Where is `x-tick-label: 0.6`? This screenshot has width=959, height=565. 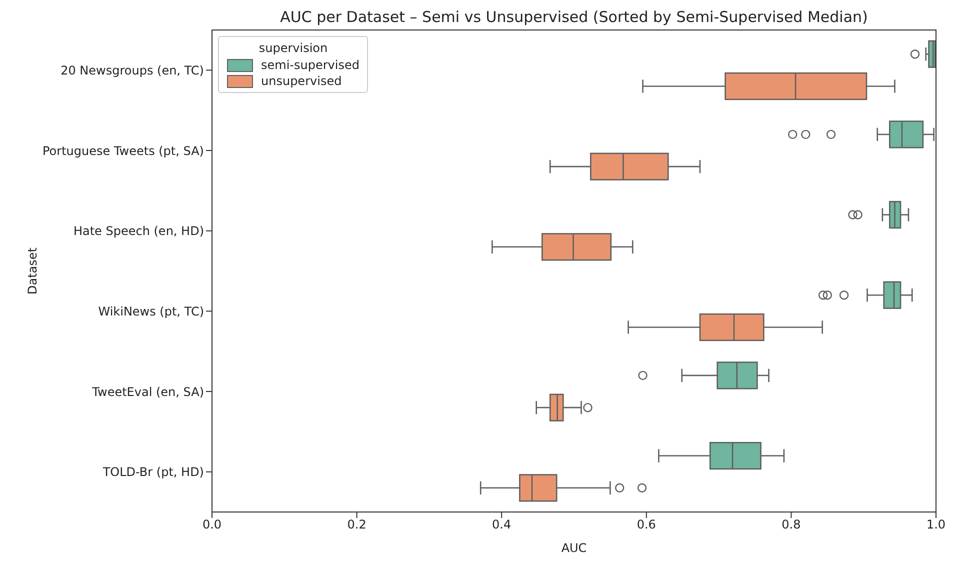 x-tick-label: 0.6 is located at coordinates (646, 525).